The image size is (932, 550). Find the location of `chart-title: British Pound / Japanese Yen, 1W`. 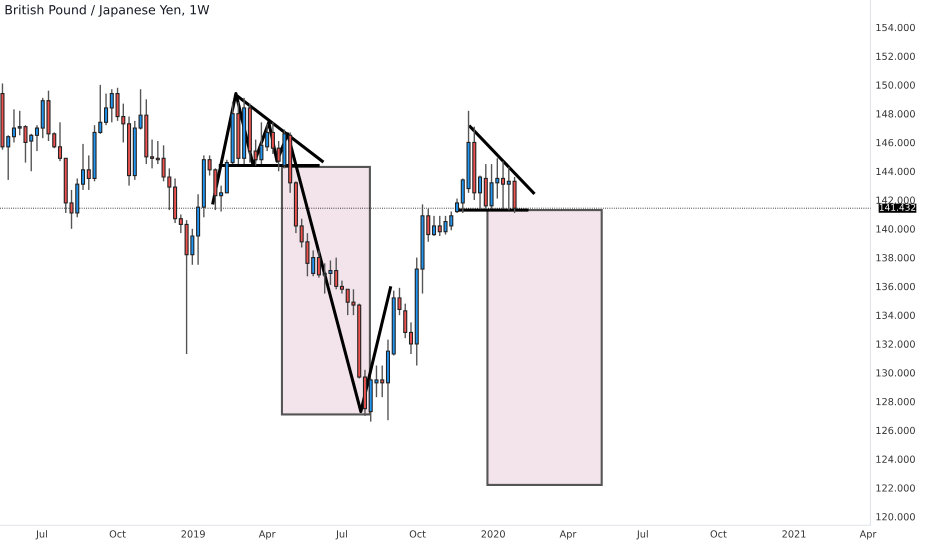

chart-title: British Pound / Japanese Yen, 1W is located at coordinates (108, 10).